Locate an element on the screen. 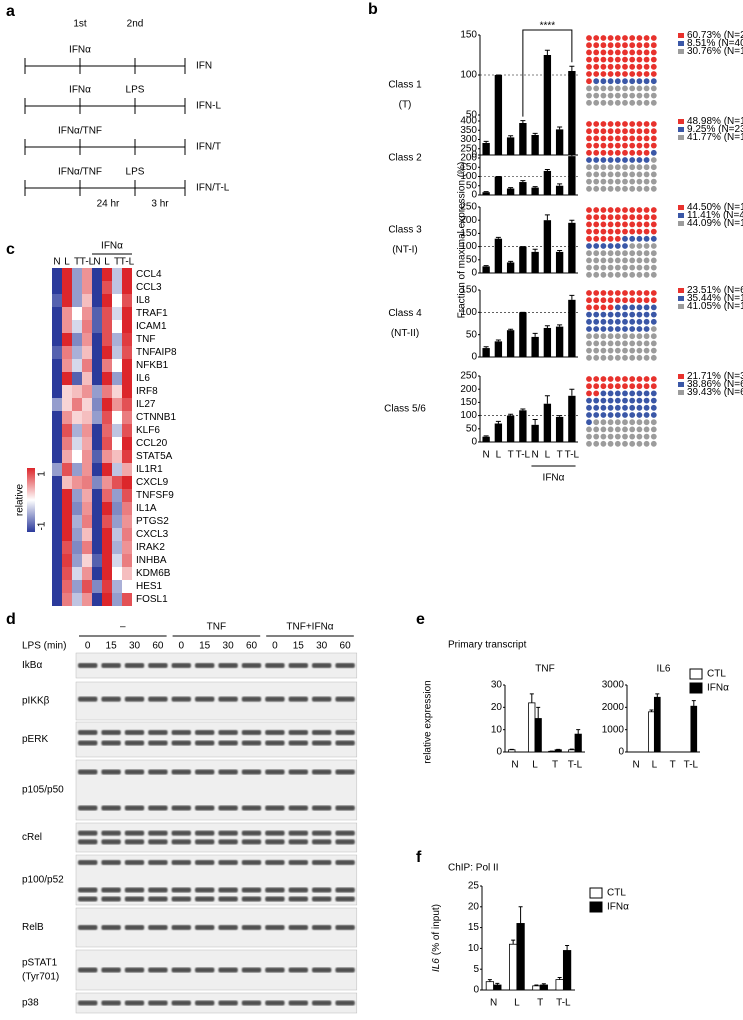 Image resolution: width=743 pixels, height=1020 pixels. y-tick-label: 15 is located at coordinates (474, 927).